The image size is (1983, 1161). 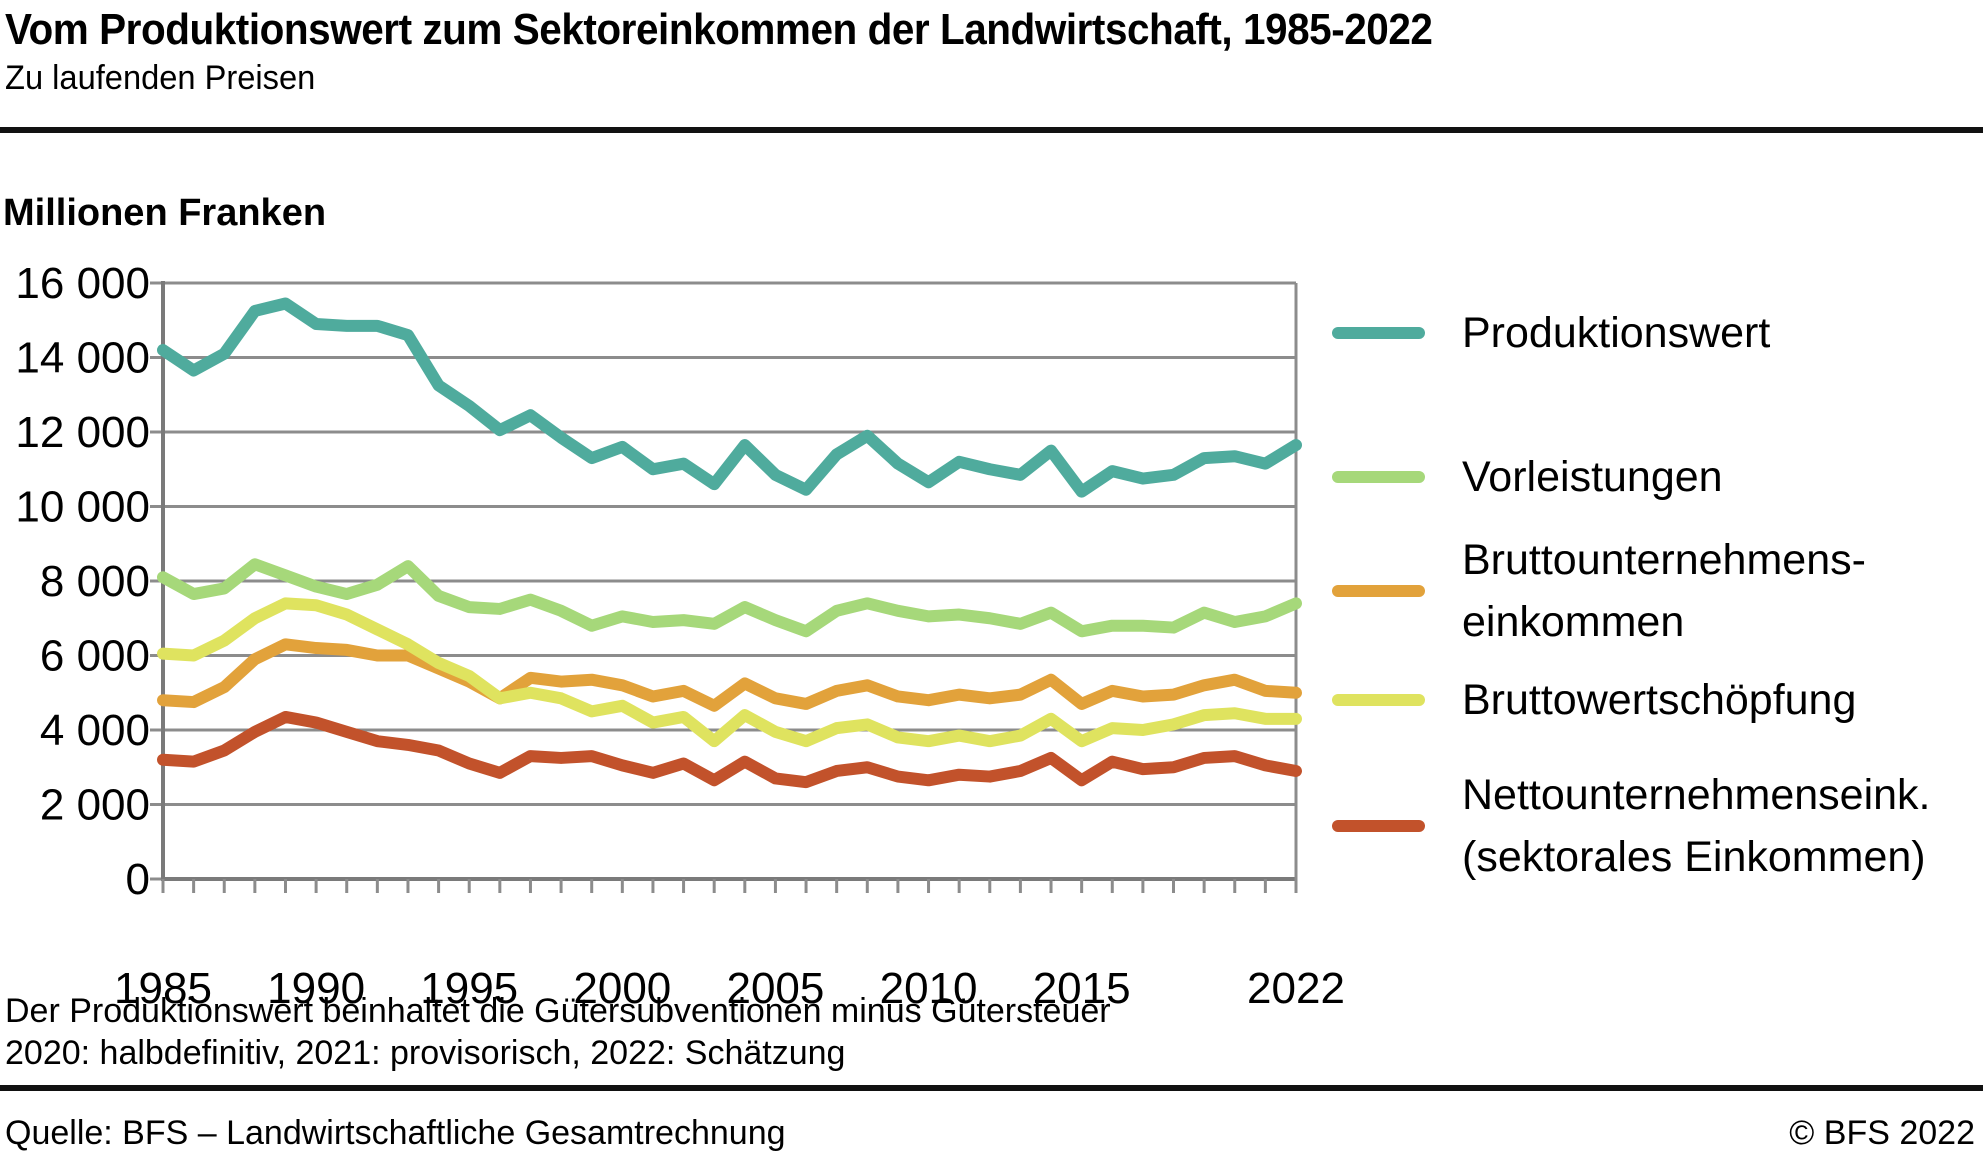 I want to click on legend-label-line: Nettounternehmenseink., so click(x=1696, y=795).